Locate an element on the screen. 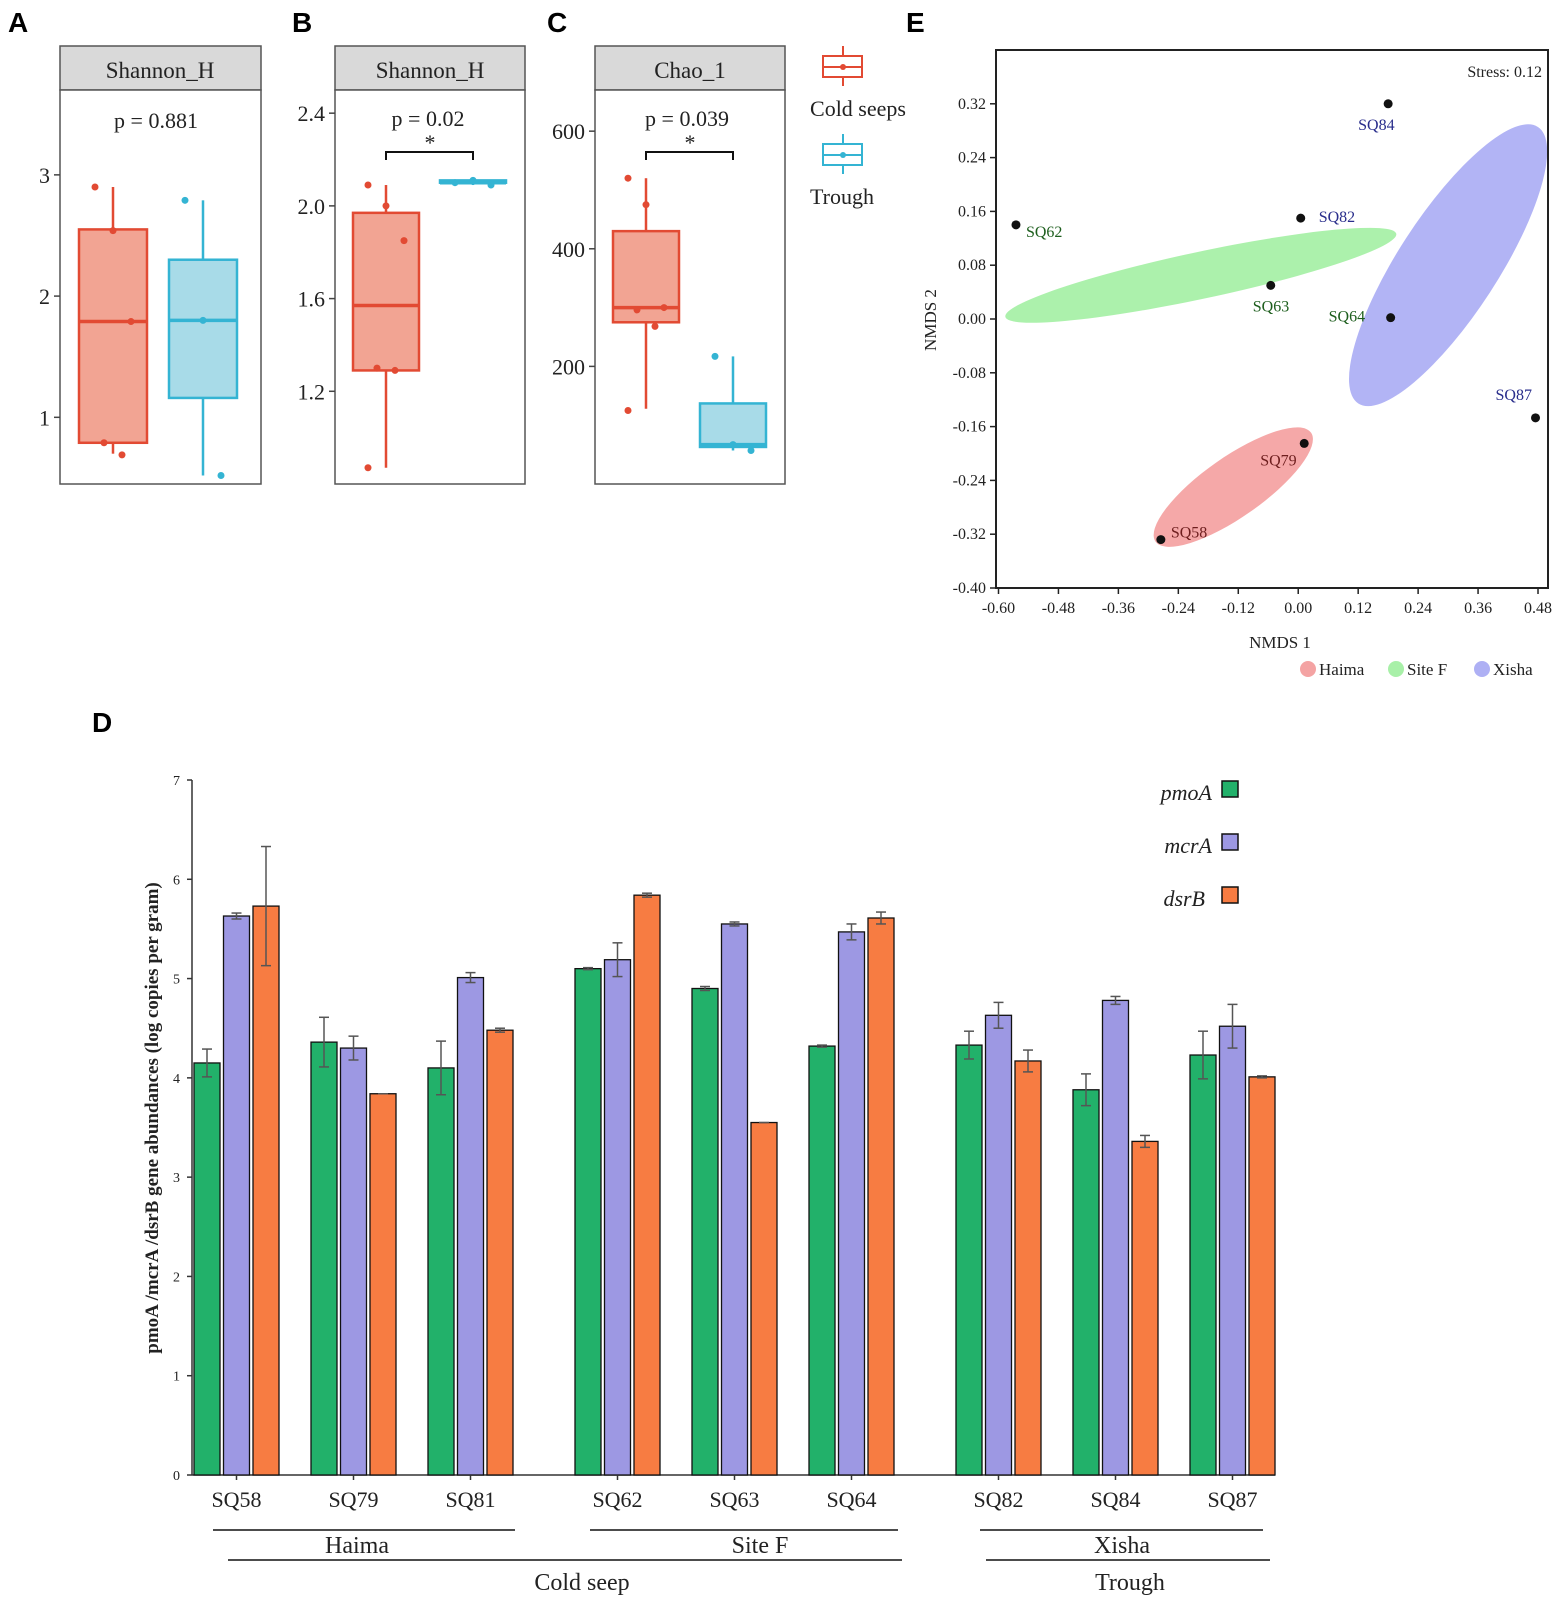  stress-label: Stress: 0.12 is located at coordinates (1504, 72).